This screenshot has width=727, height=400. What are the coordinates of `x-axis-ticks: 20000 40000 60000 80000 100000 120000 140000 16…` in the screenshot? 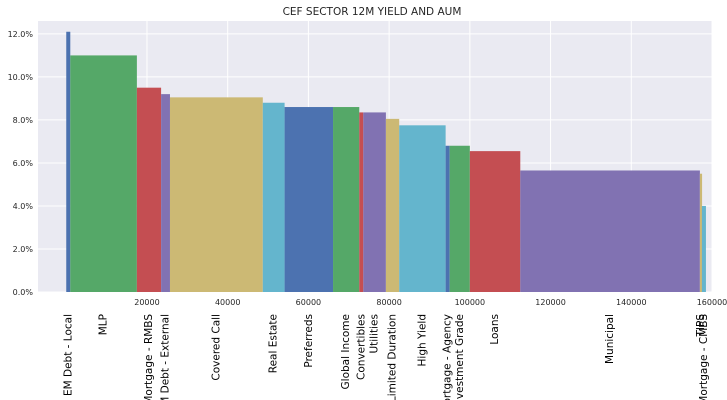 It's located at (430, 302).